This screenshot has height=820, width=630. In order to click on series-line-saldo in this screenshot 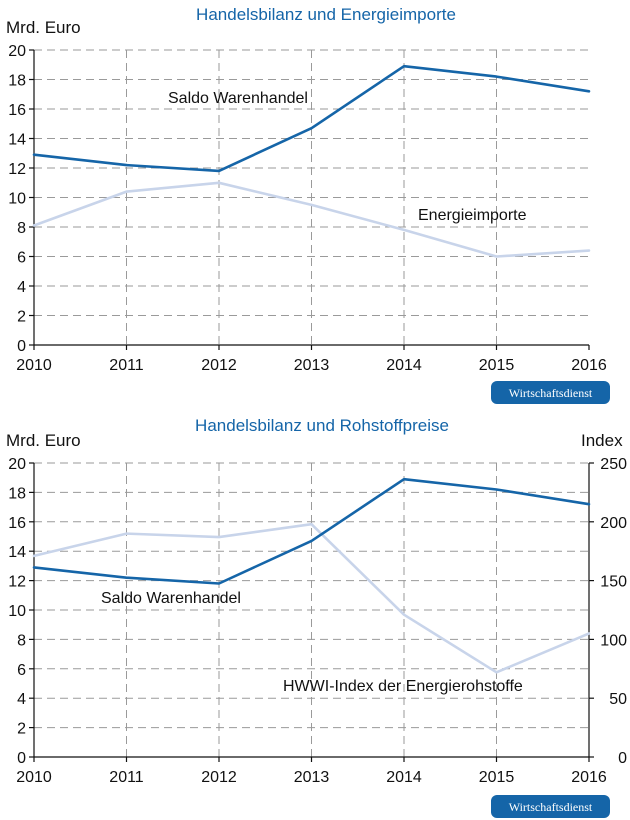, I will do `click(311, 118)`.